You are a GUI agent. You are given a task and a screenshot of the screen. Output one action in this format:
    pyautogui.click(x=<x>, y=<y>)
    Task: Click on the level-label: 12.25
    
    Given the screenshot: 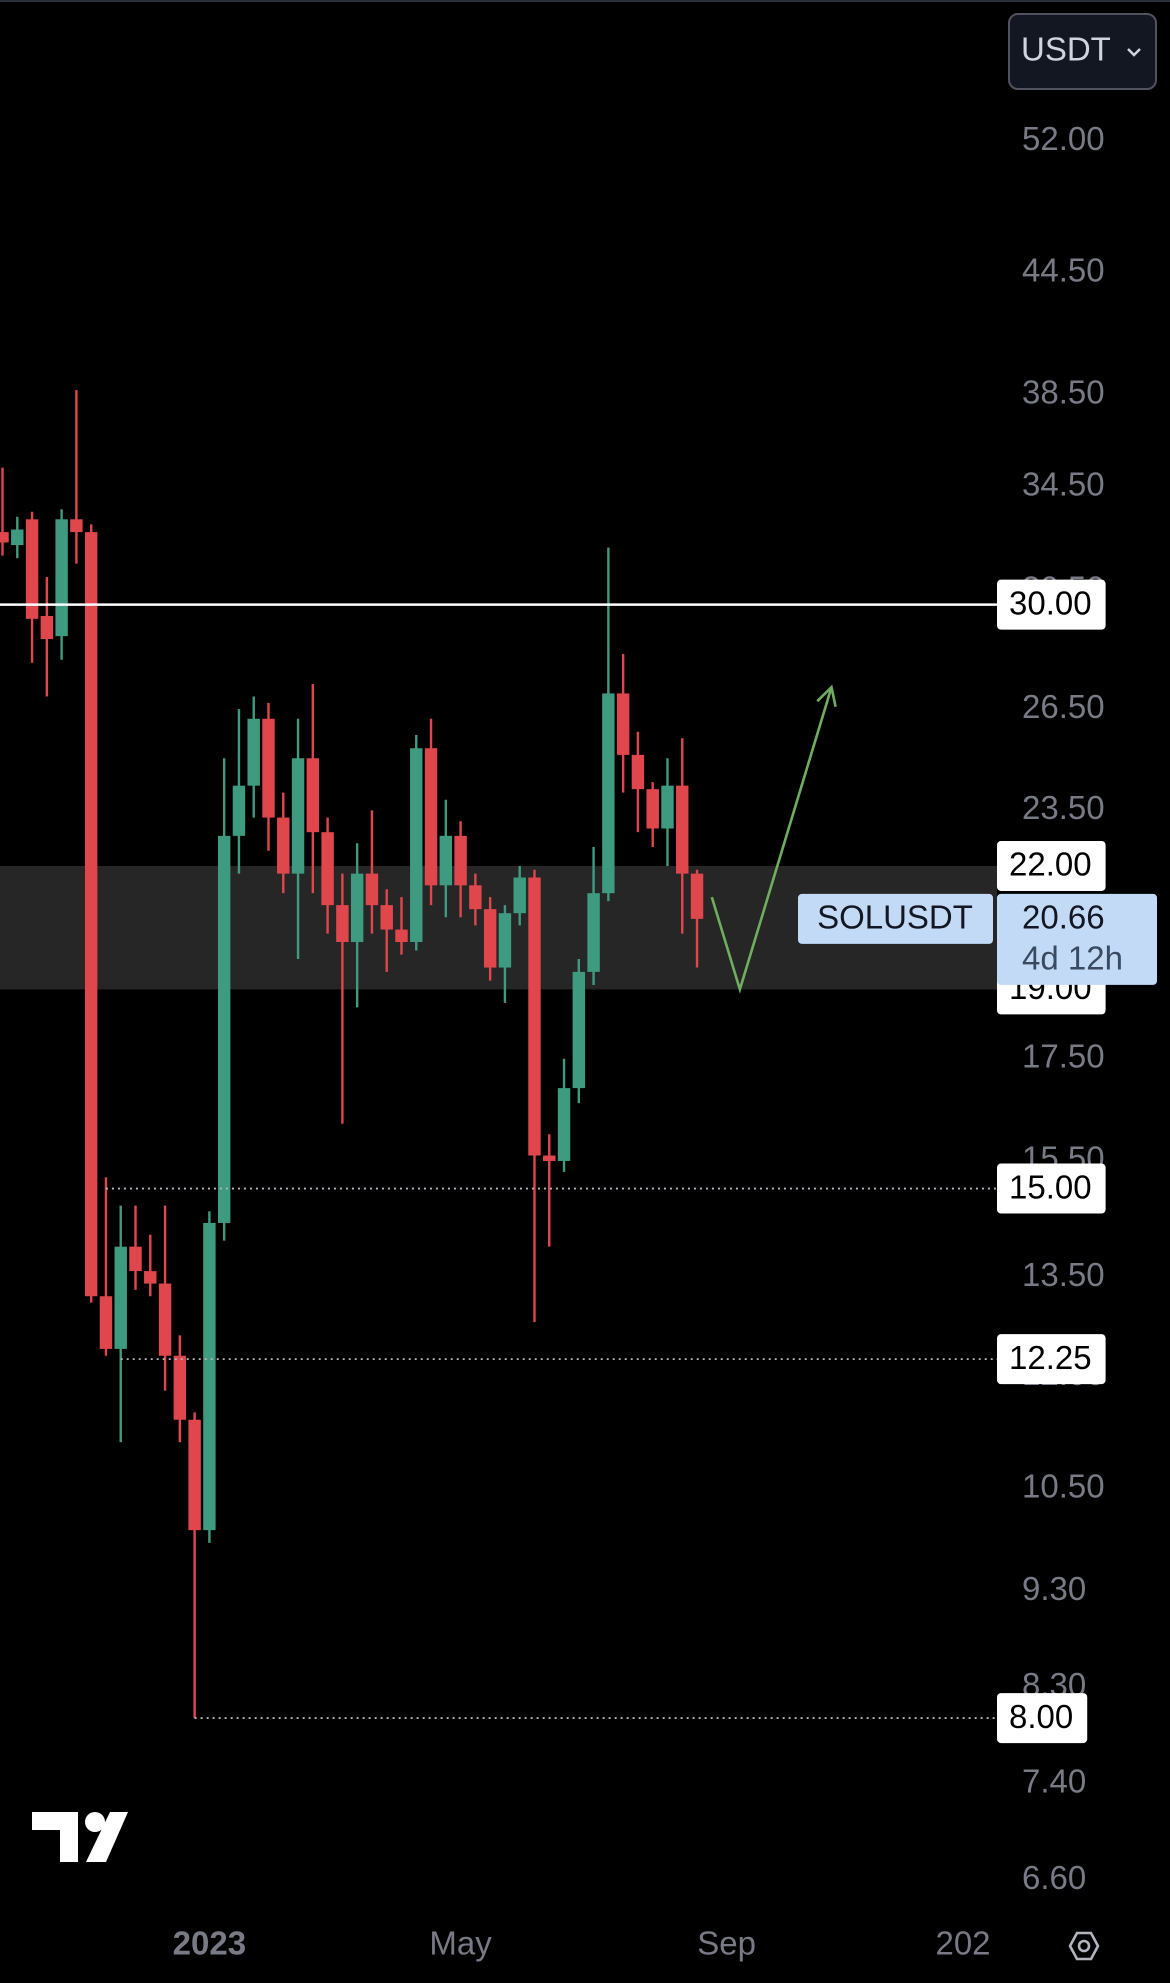 What is the action you would take?
    pyautogui.click(x=1051, y=1359)
    